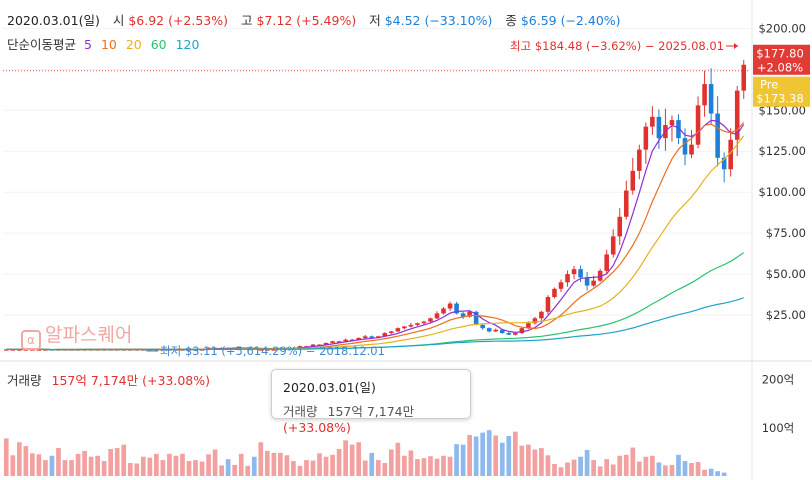  I want to click on price-tick-label: $150.00, so click(782, 110).